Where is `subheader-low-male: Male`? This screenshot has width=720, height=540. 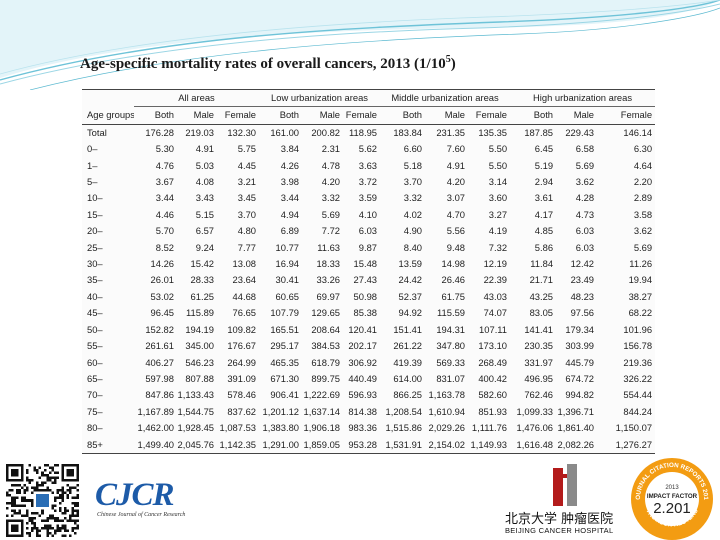
subheader-low-male: Male is located at coordinates (323, 115).